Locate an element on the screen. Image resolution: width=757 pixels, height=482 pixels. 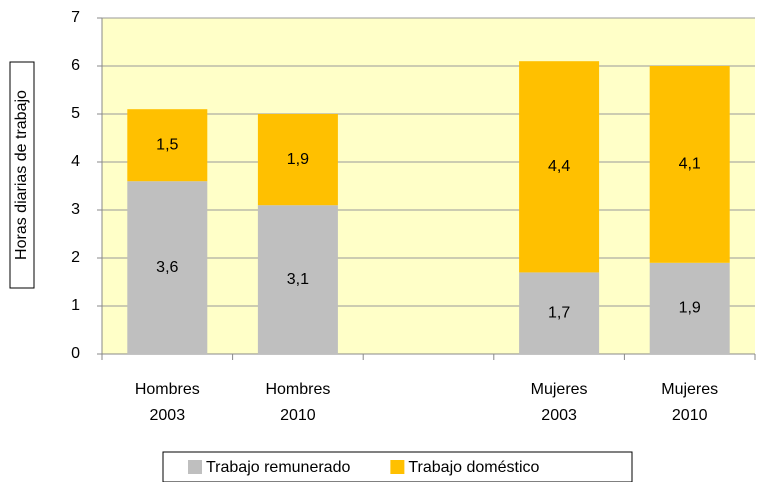
legend-label: Trabajo remunerado is located at coordinates (278, 467).